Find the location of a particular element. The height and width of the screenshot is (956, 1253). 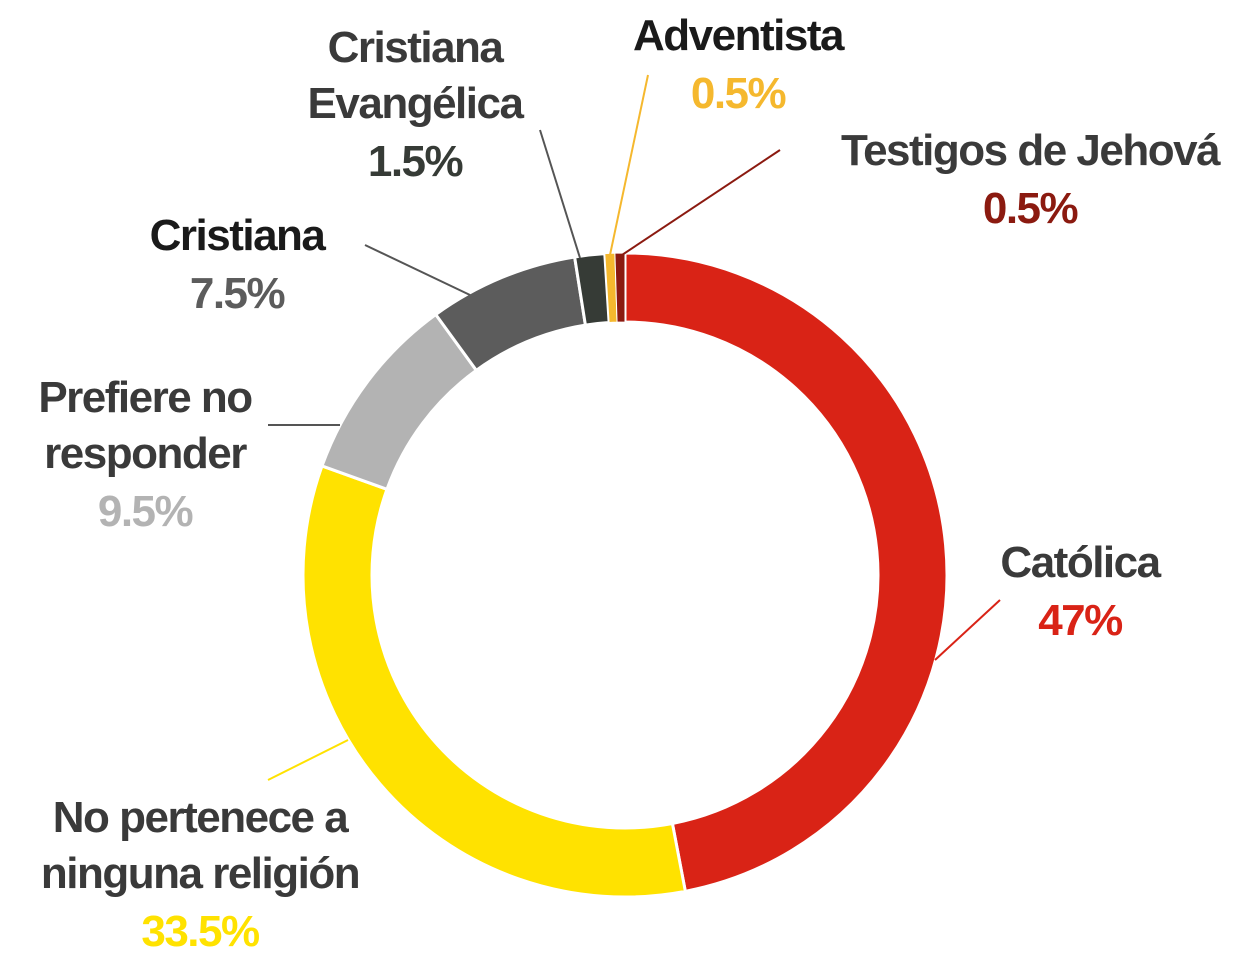

value-label: 33.5% is located at coordinates (200, 931).